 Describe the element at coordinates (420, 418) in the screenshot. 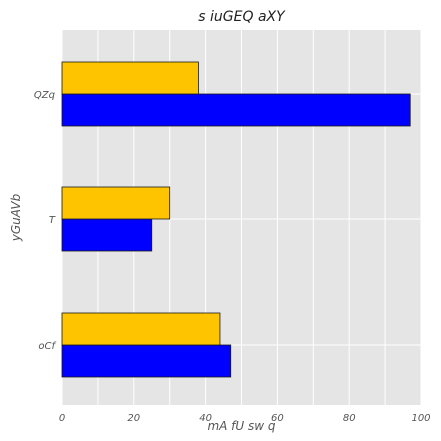

I see `x-tick-label: 100` at that location.